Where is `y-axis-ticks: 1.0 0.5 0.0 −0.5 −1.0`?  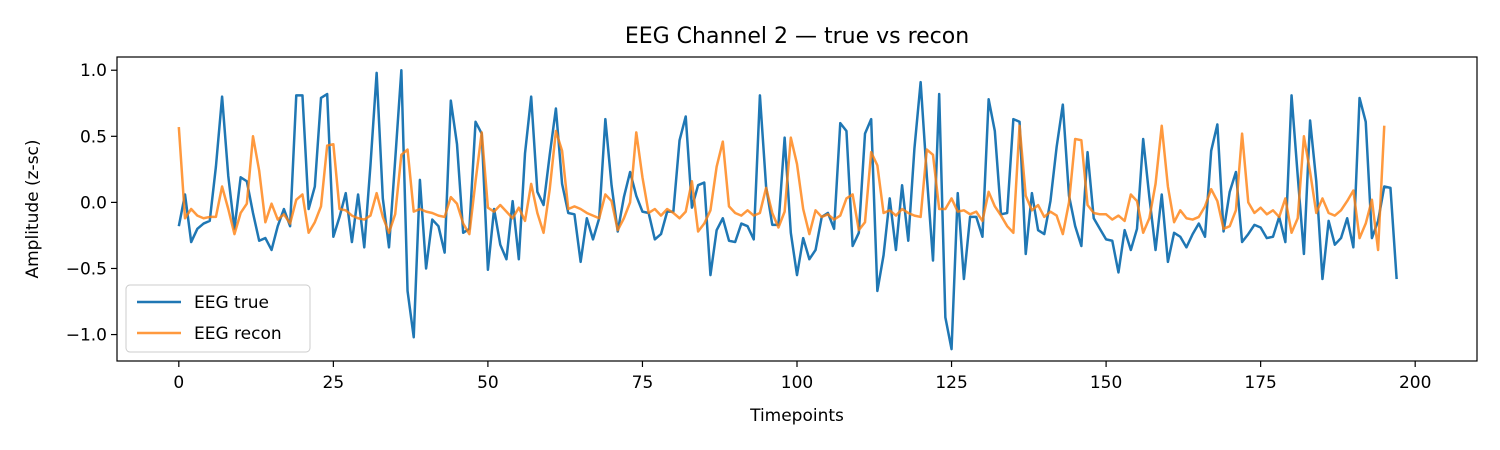
y-axis-ticks: 1.0 0.5 0.0 −0.5 −1.0 is located at coordinates (91, 203).